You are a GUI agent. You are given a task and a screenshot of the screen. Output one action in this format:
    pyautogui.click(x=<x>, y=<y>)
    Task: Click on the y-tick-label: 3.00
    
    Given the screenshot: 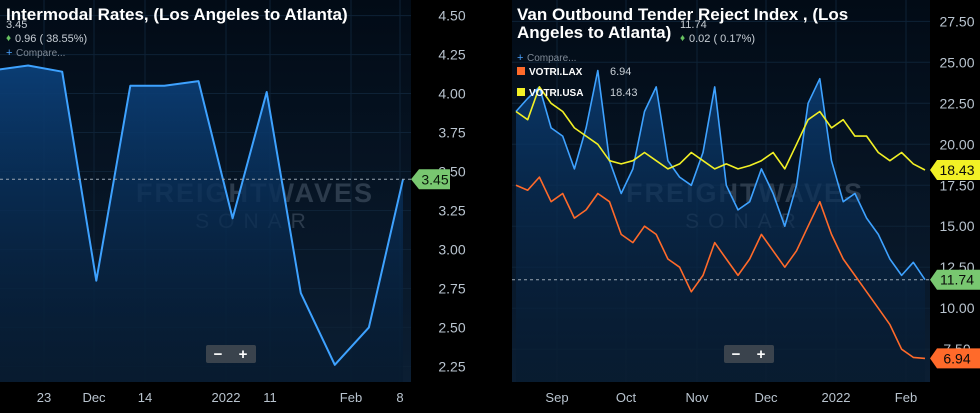 What is the action you would take?
    pyautogui.click(x=451, y=249)
    